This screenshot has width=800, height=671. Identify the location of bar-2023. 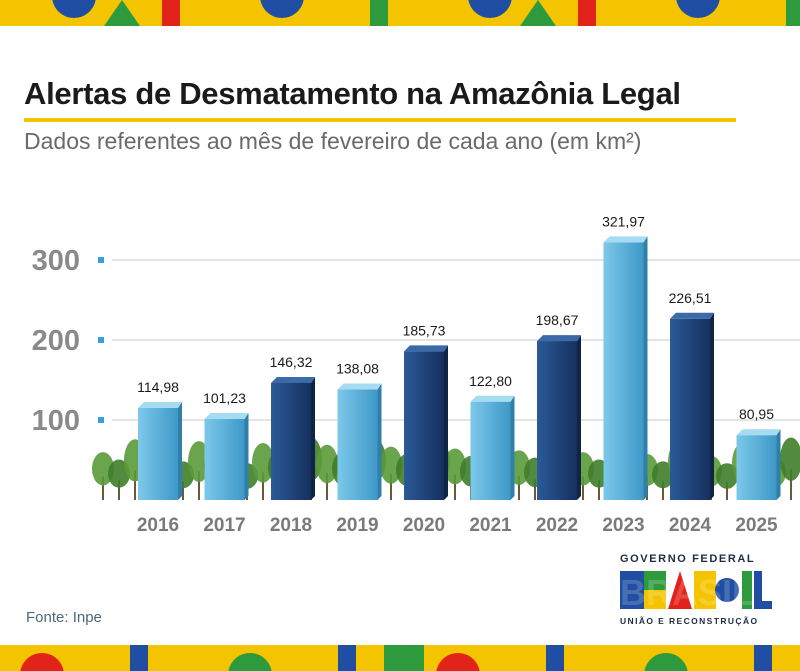
(625, 368).